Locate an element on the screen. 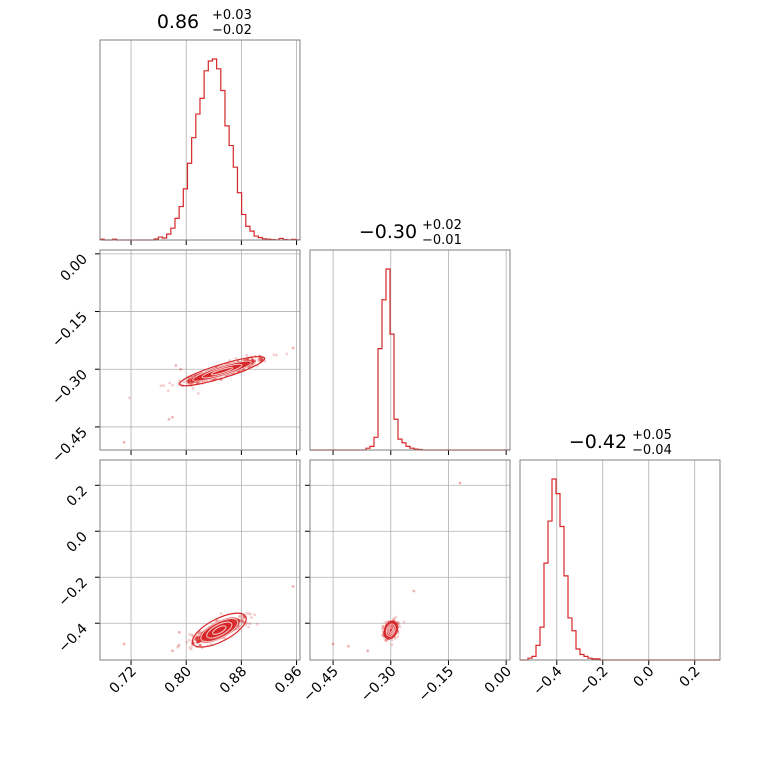 This screenshot has width=760, height=764. y-tick-label: −0.2 is located at coordinates (72, 592).